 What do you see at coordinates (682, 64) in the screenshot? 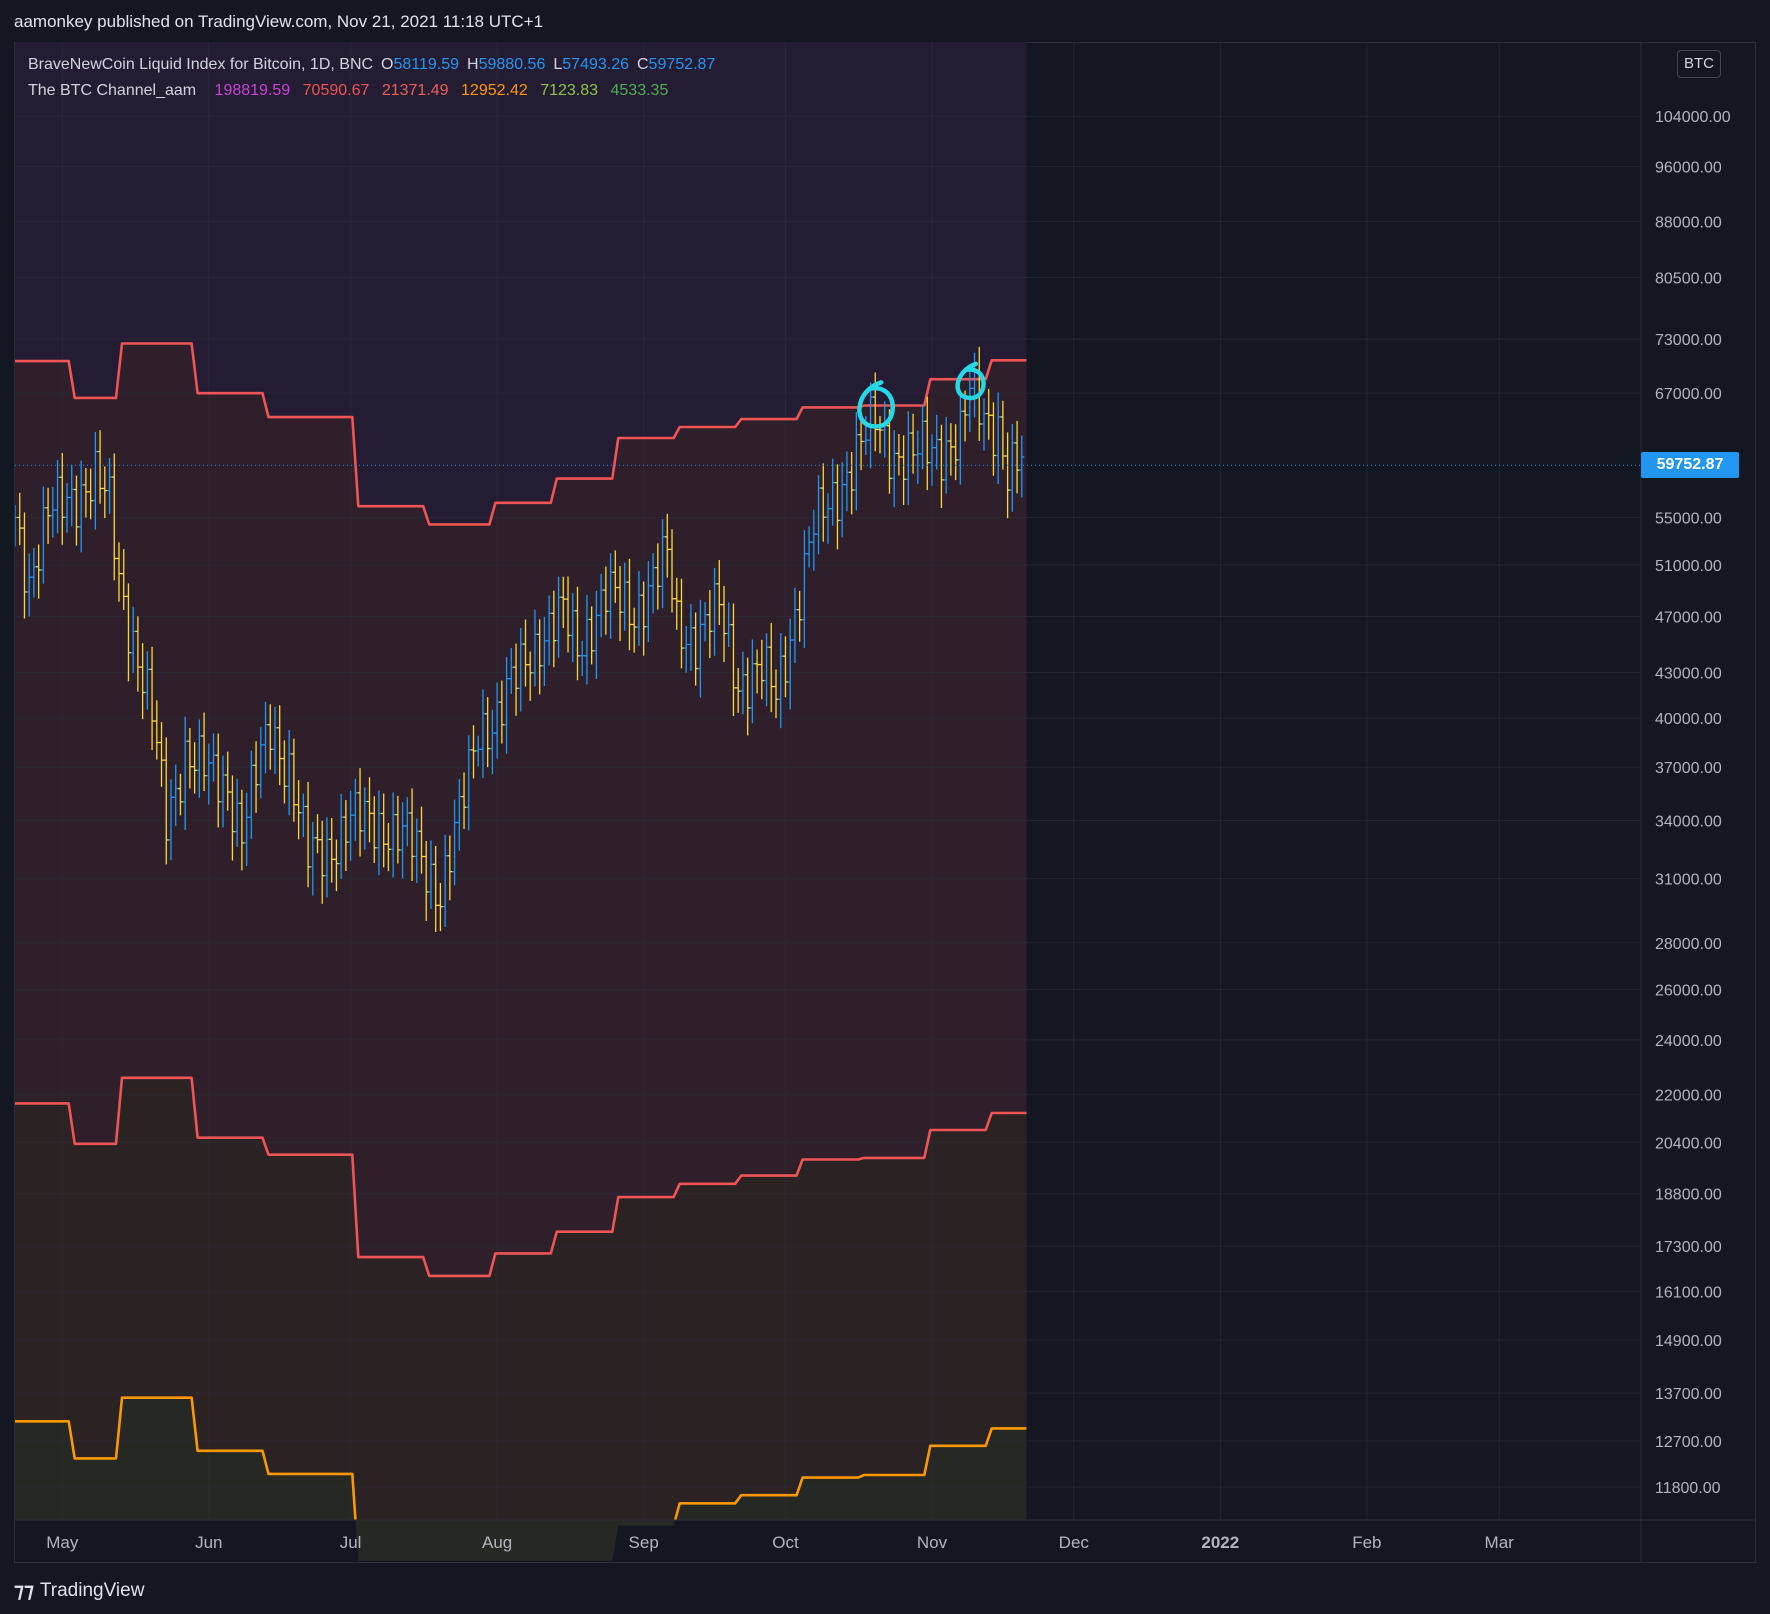
I see `close-value: 59752.87` at bounding box center [682, 64].